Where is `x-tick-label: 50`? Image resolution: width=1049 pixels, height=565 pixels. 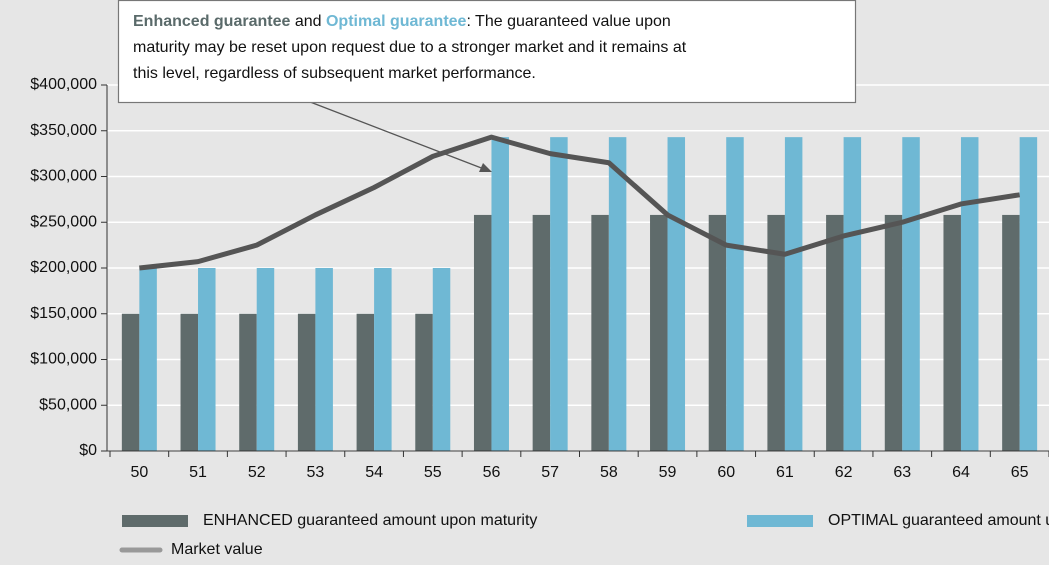
x-tick-label: 50 is located at coordinates (139, 472).